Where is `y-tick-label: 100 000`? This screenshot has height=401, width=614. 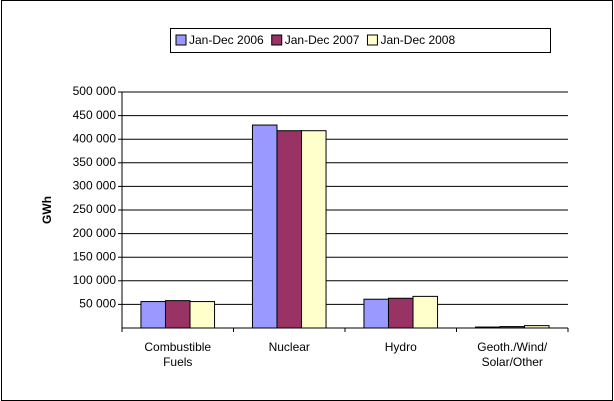 y-tick-label: 100 000 is located at coordinates (95, 280).